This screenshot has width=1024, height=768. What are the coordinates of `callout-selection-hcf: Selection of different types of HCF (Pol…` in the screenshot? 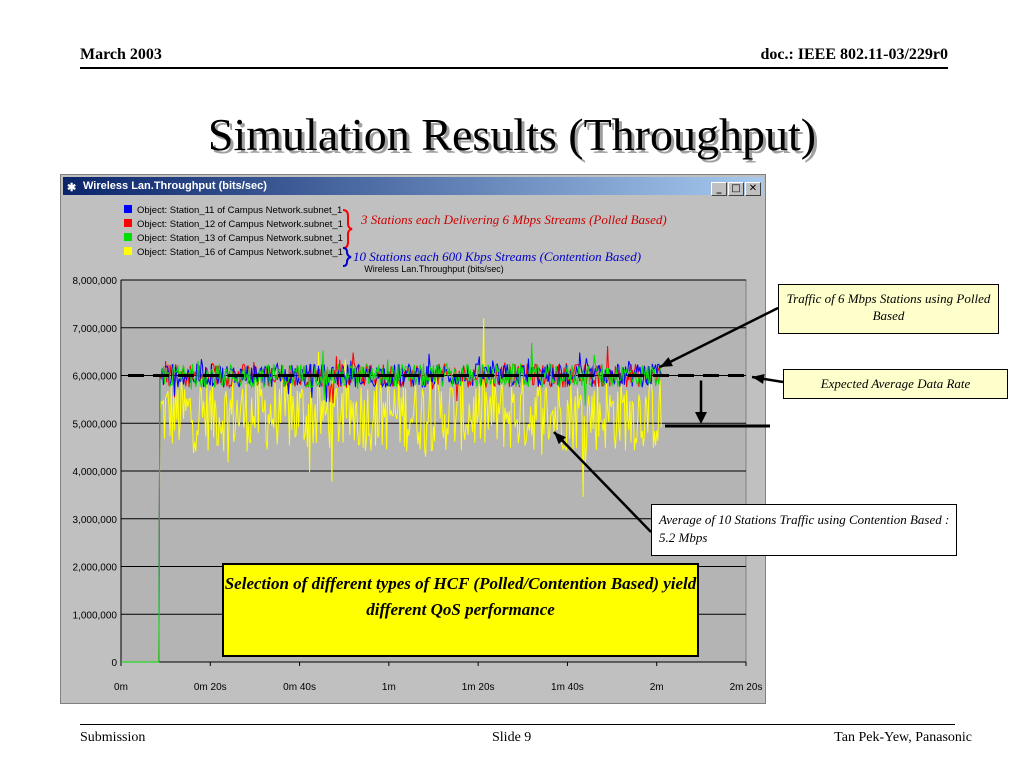 It's located at (460, 610).